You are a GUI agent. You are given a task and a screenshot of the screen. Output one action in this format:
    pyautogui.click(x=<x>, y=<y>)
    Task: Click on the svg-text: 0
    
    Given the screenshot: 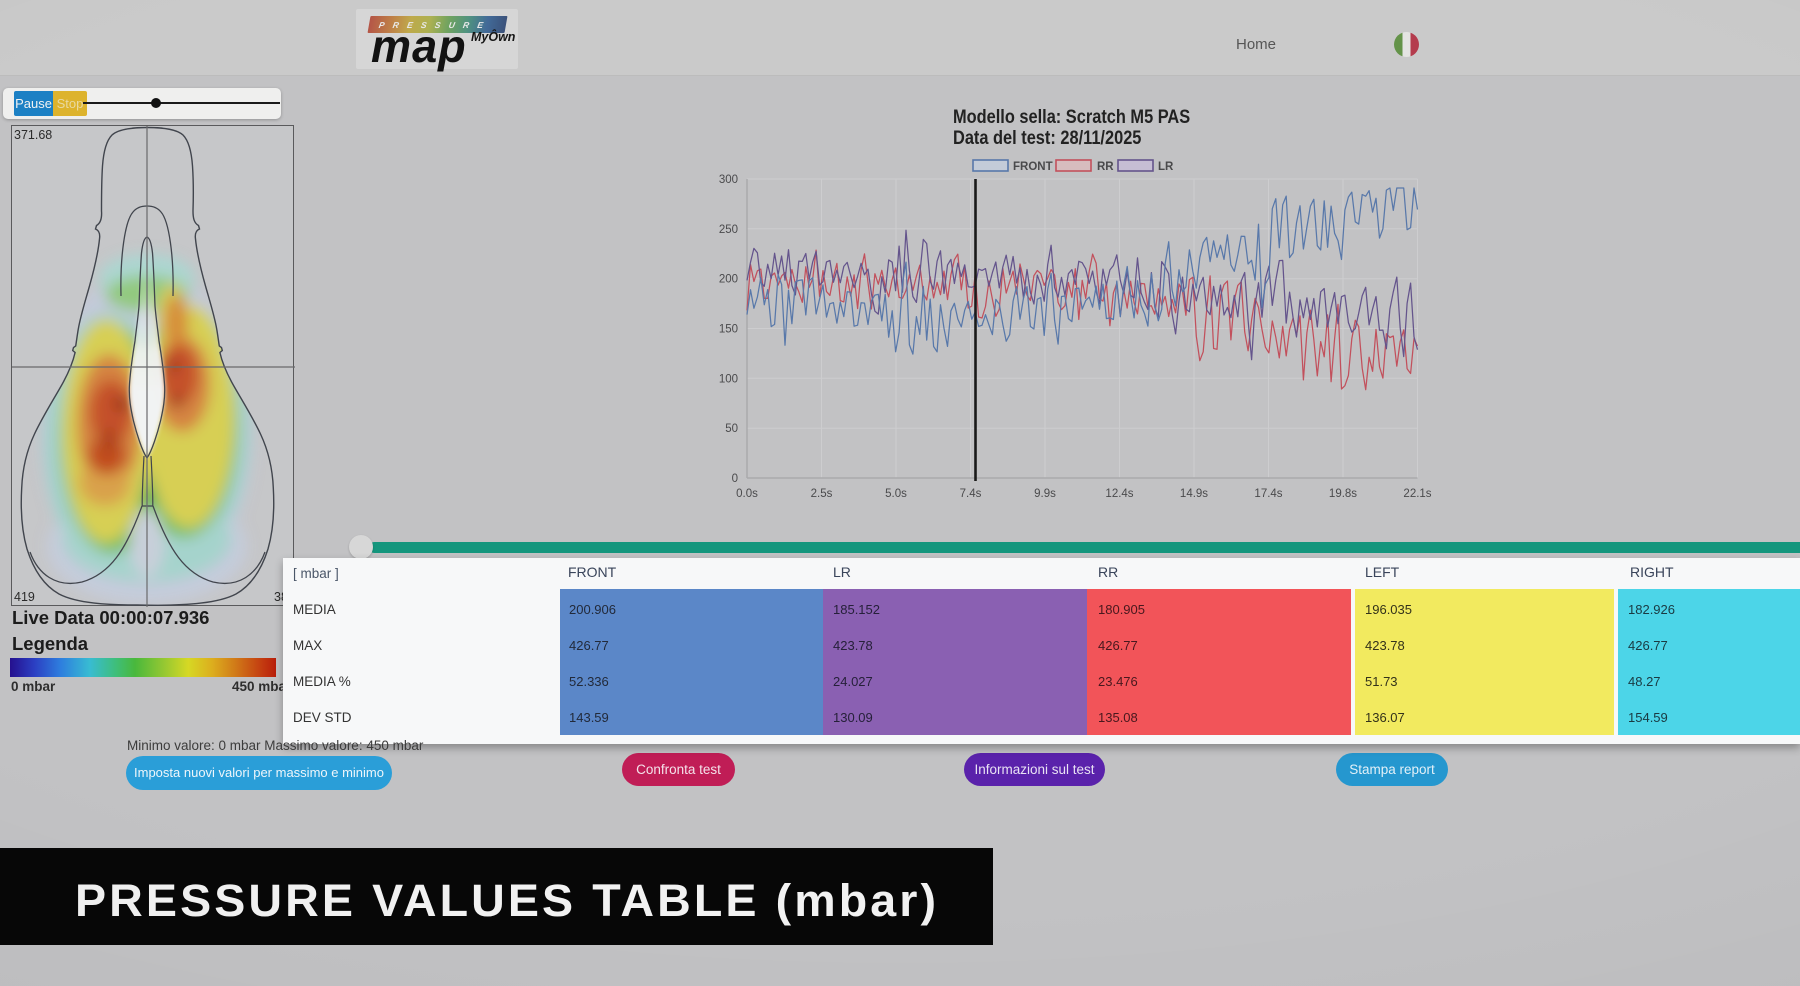 What is the action you would take?
    pyautogui.click(x=735, y=479)
    